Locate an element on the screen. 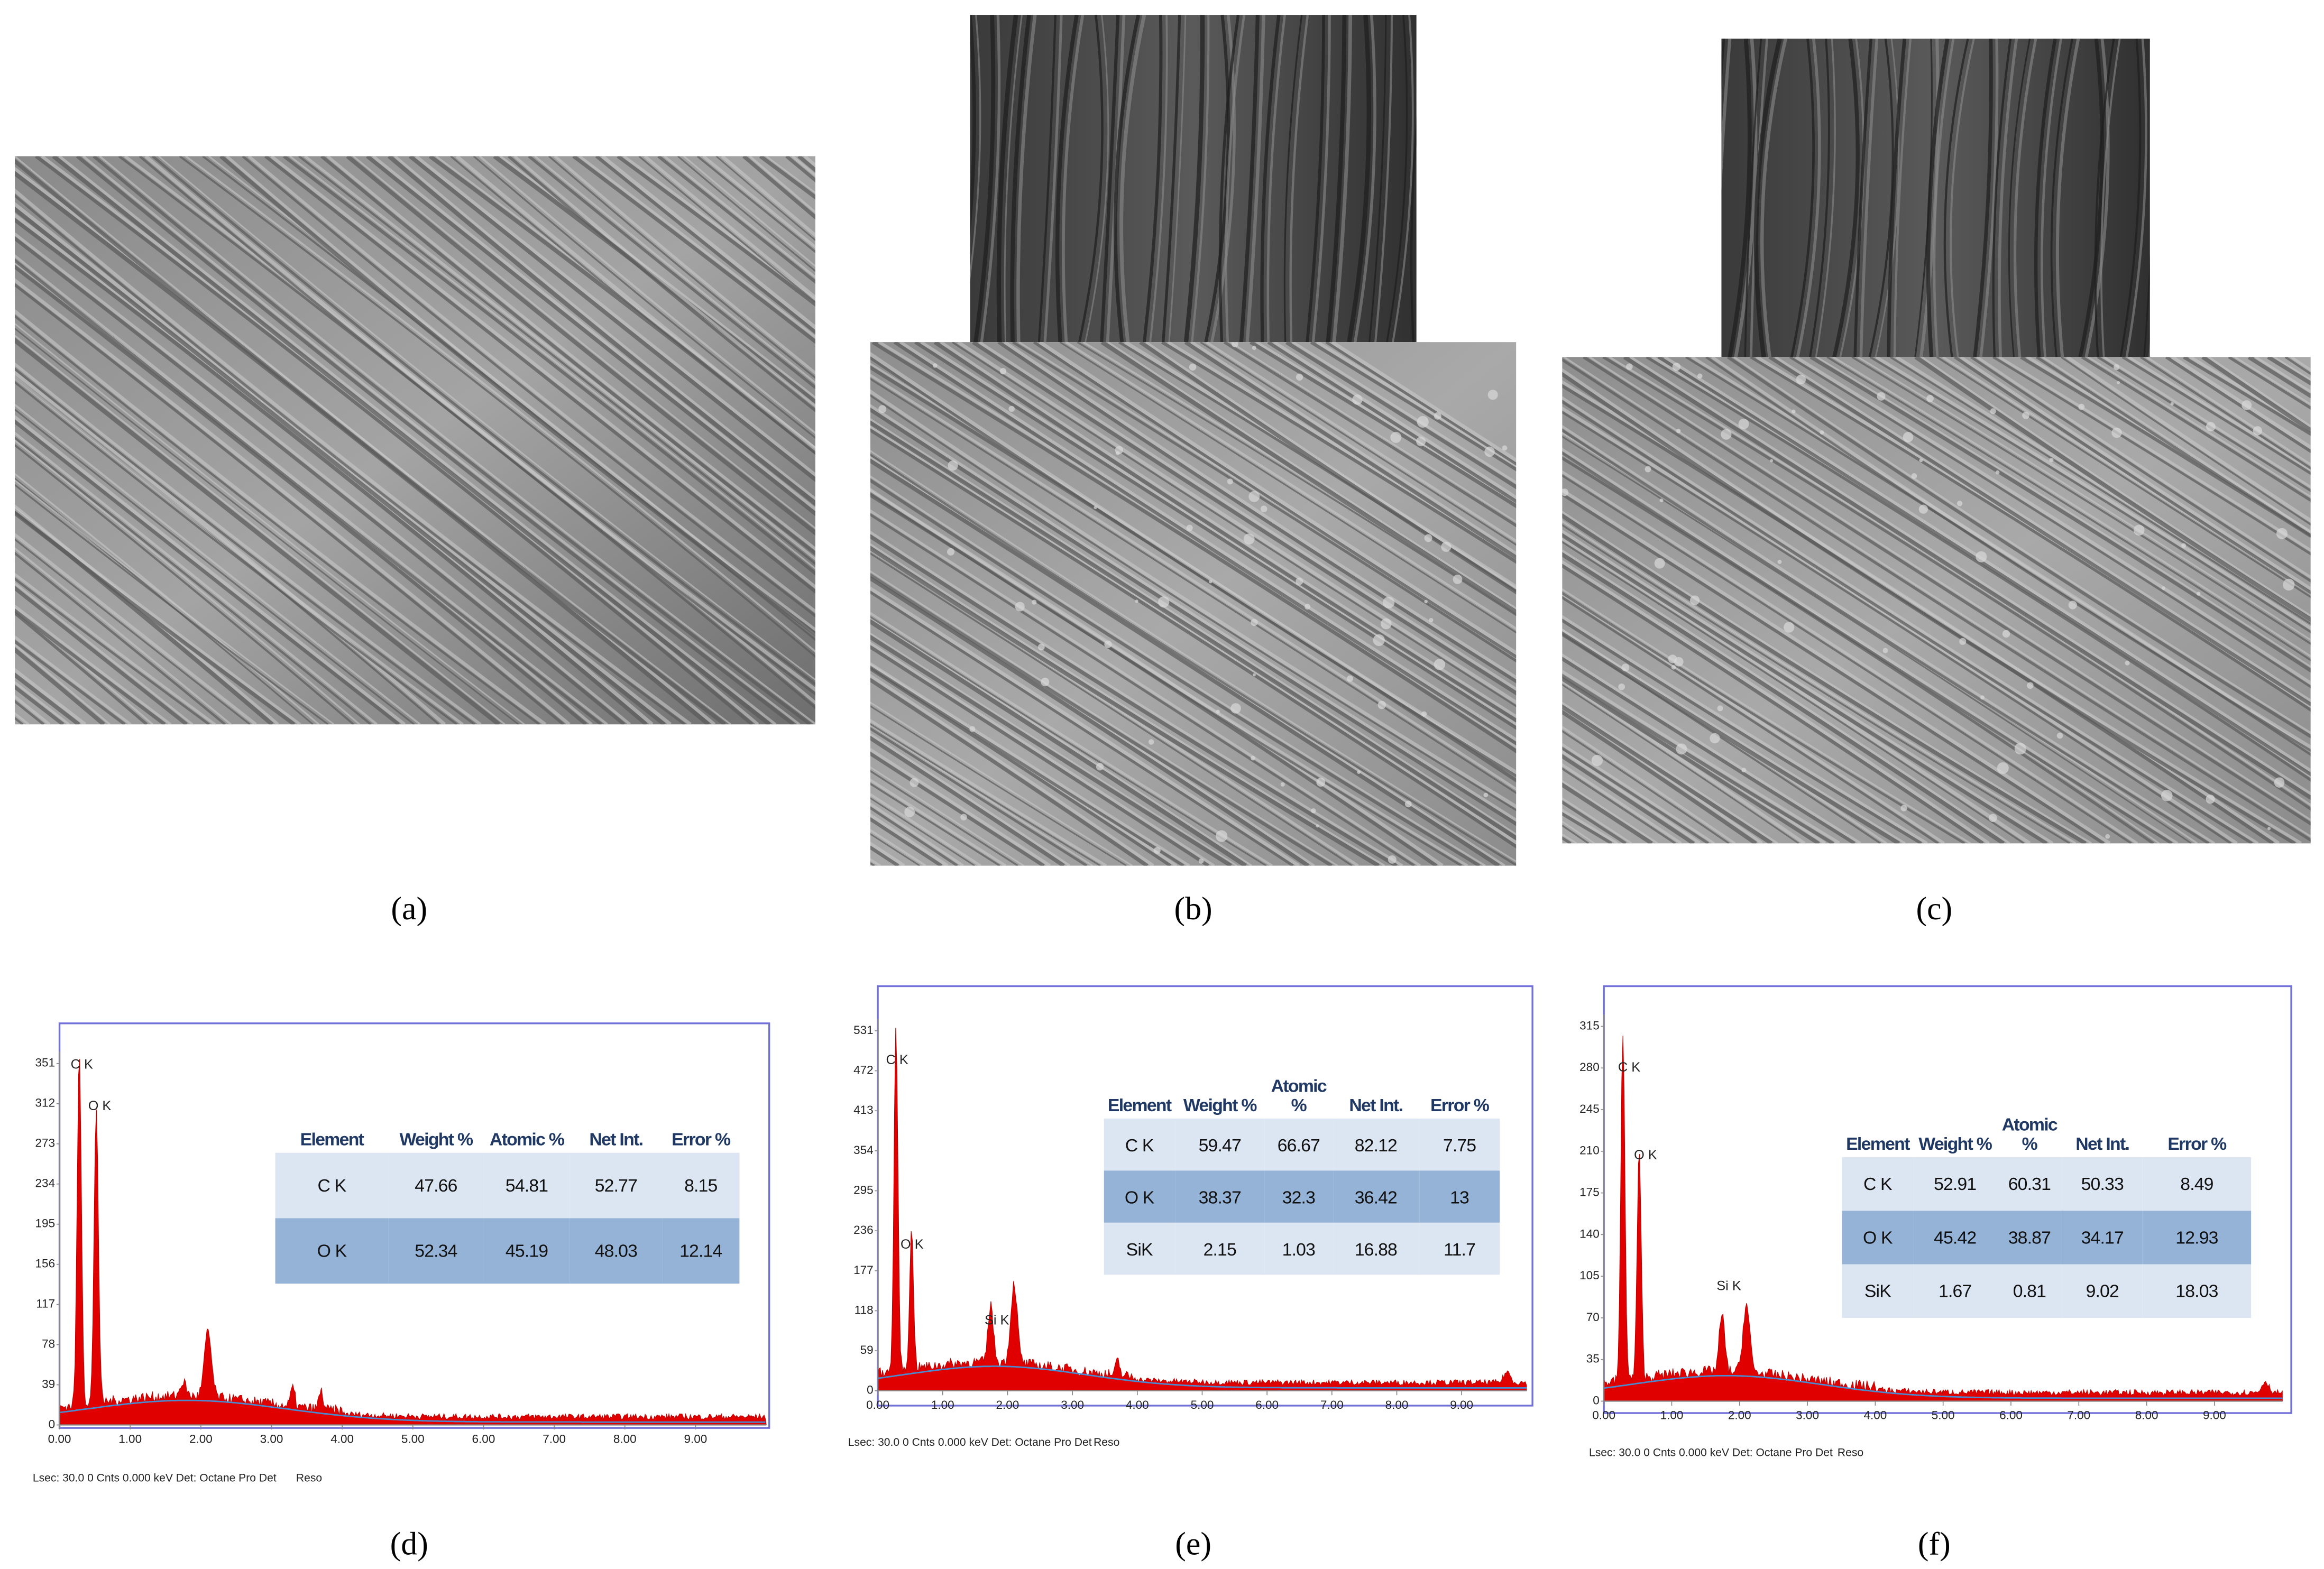 The width and height of the screenshot is (2324, 1569). x-tick-label: 9.00 is located at coordinates (1461, 1405).